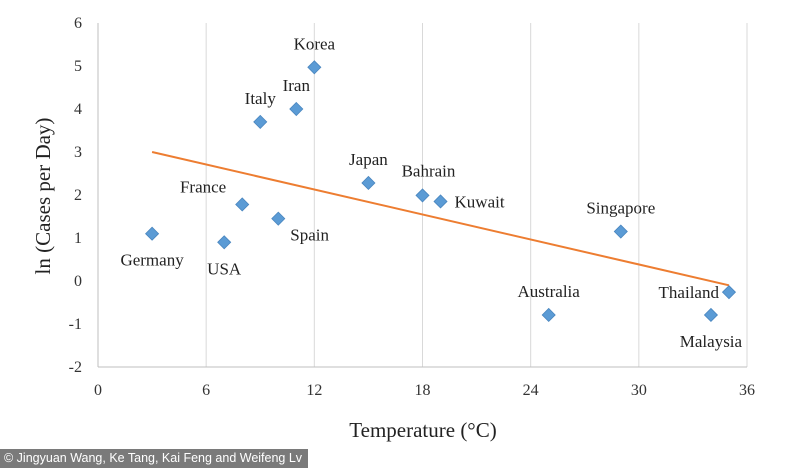  I want to click on x-tick-label: 18, so click(423, 390).